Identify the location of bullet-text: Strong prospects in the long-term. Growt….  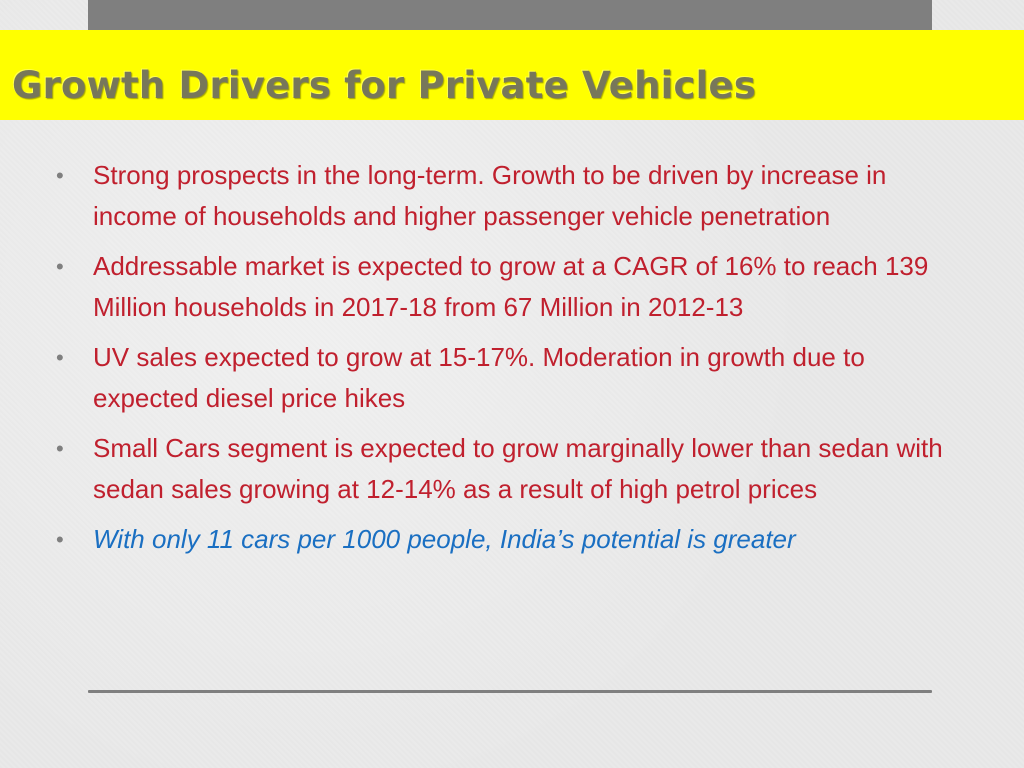
(490, 195).